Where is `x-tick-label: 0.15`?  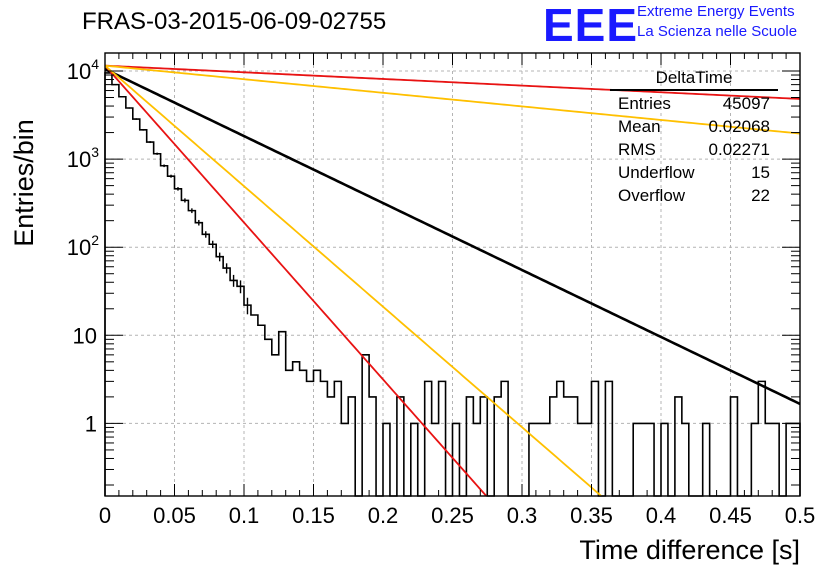 x-tick-label: 0.15 is located at coordinates (313, 515).